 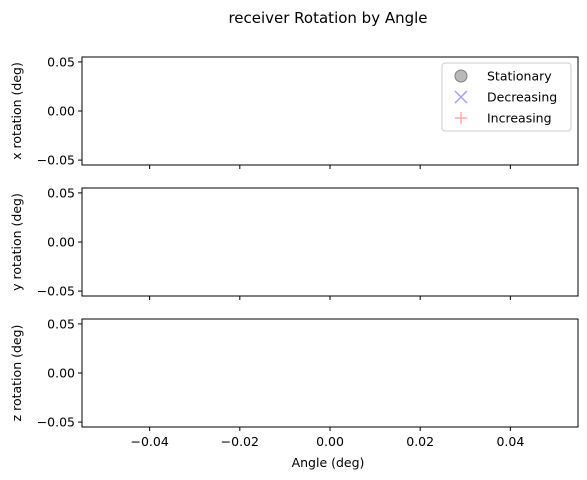 I want to click on y-axis-label: z rotation (deg), so click(x=16, y=373).